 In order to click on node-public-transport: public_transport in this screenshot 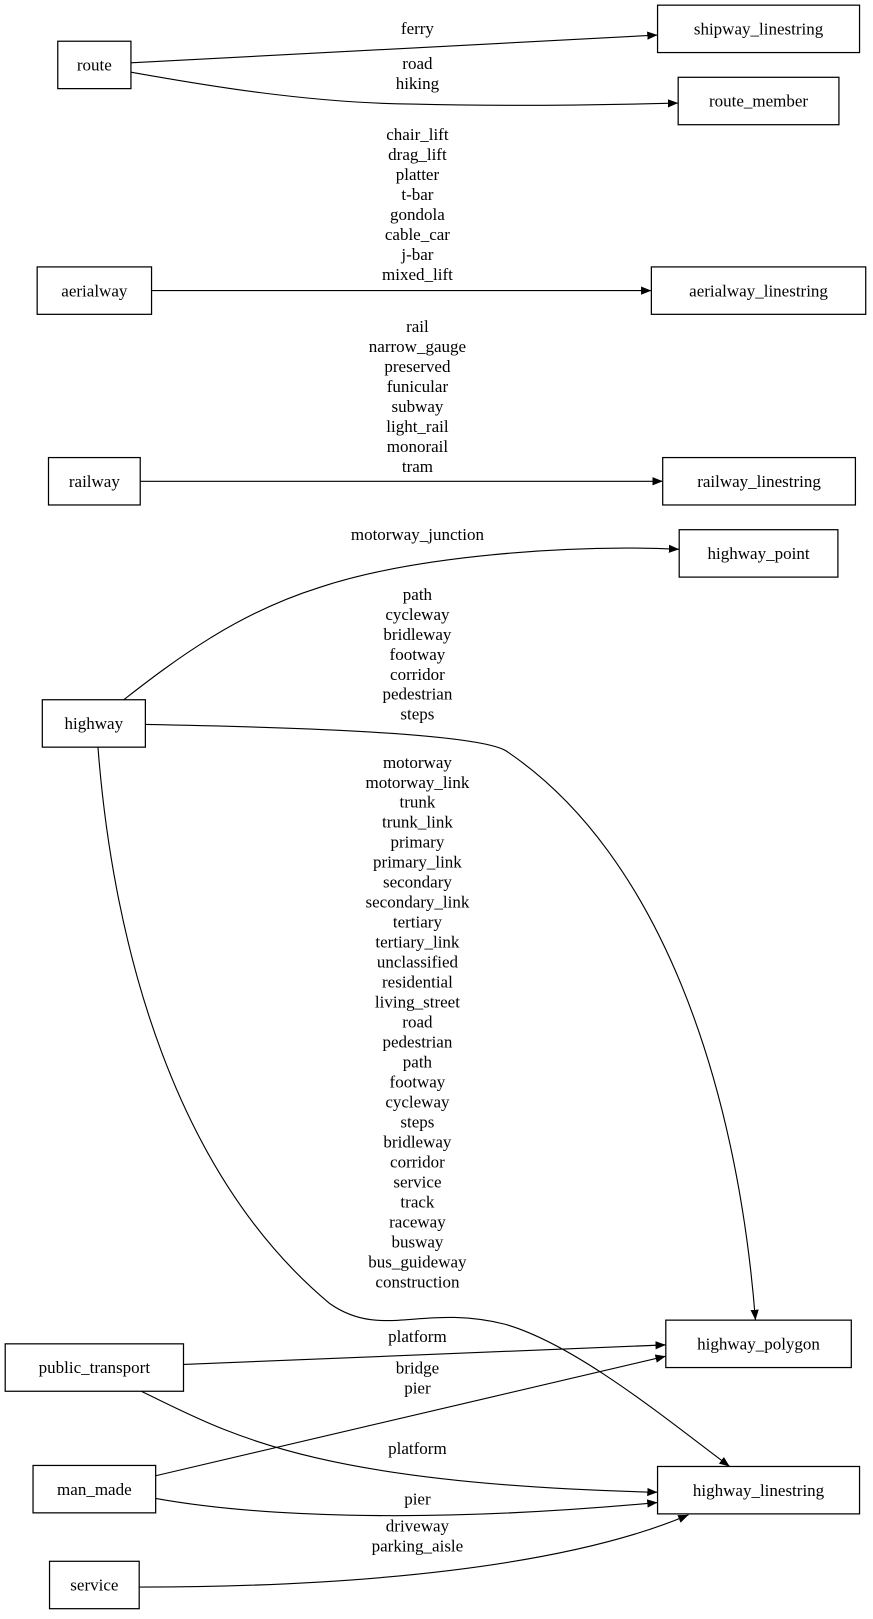, I will do `click(94, 1367)`.